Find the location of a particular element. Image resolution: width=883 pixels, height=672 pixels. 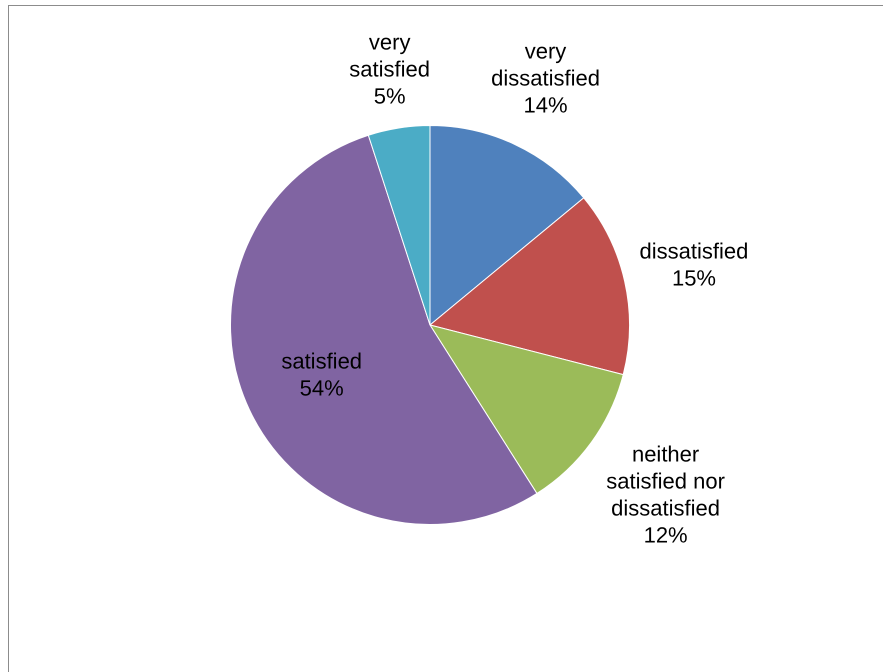

slice-label: very satisfied is located at coordinates (389, 55).